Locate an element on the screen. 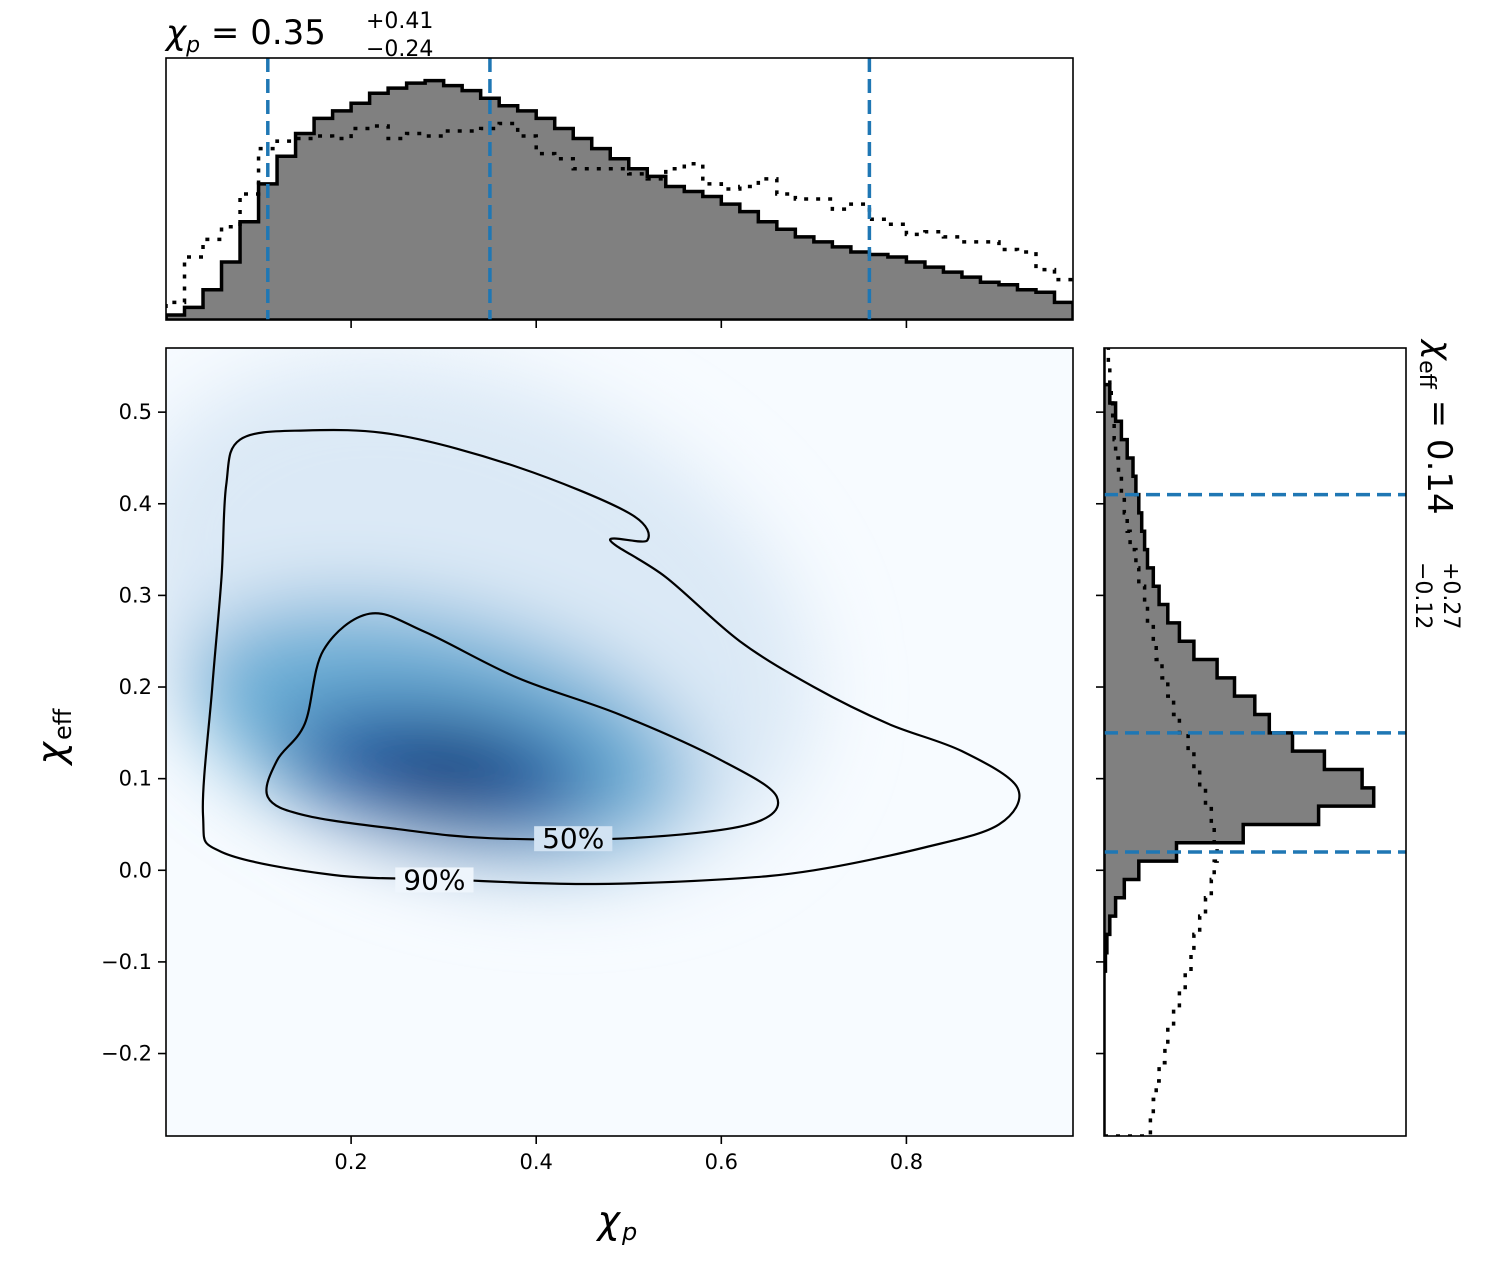 This screenshot has height=1263, width=1495. x-tick-label: 0.2 is located at coordinates (350, 1162).